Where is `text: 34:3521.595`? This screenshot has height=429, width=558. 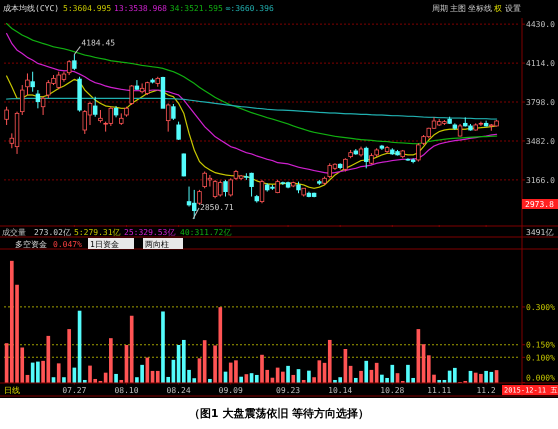 text: 34:3521.595 is located at coordinates (196, 8).